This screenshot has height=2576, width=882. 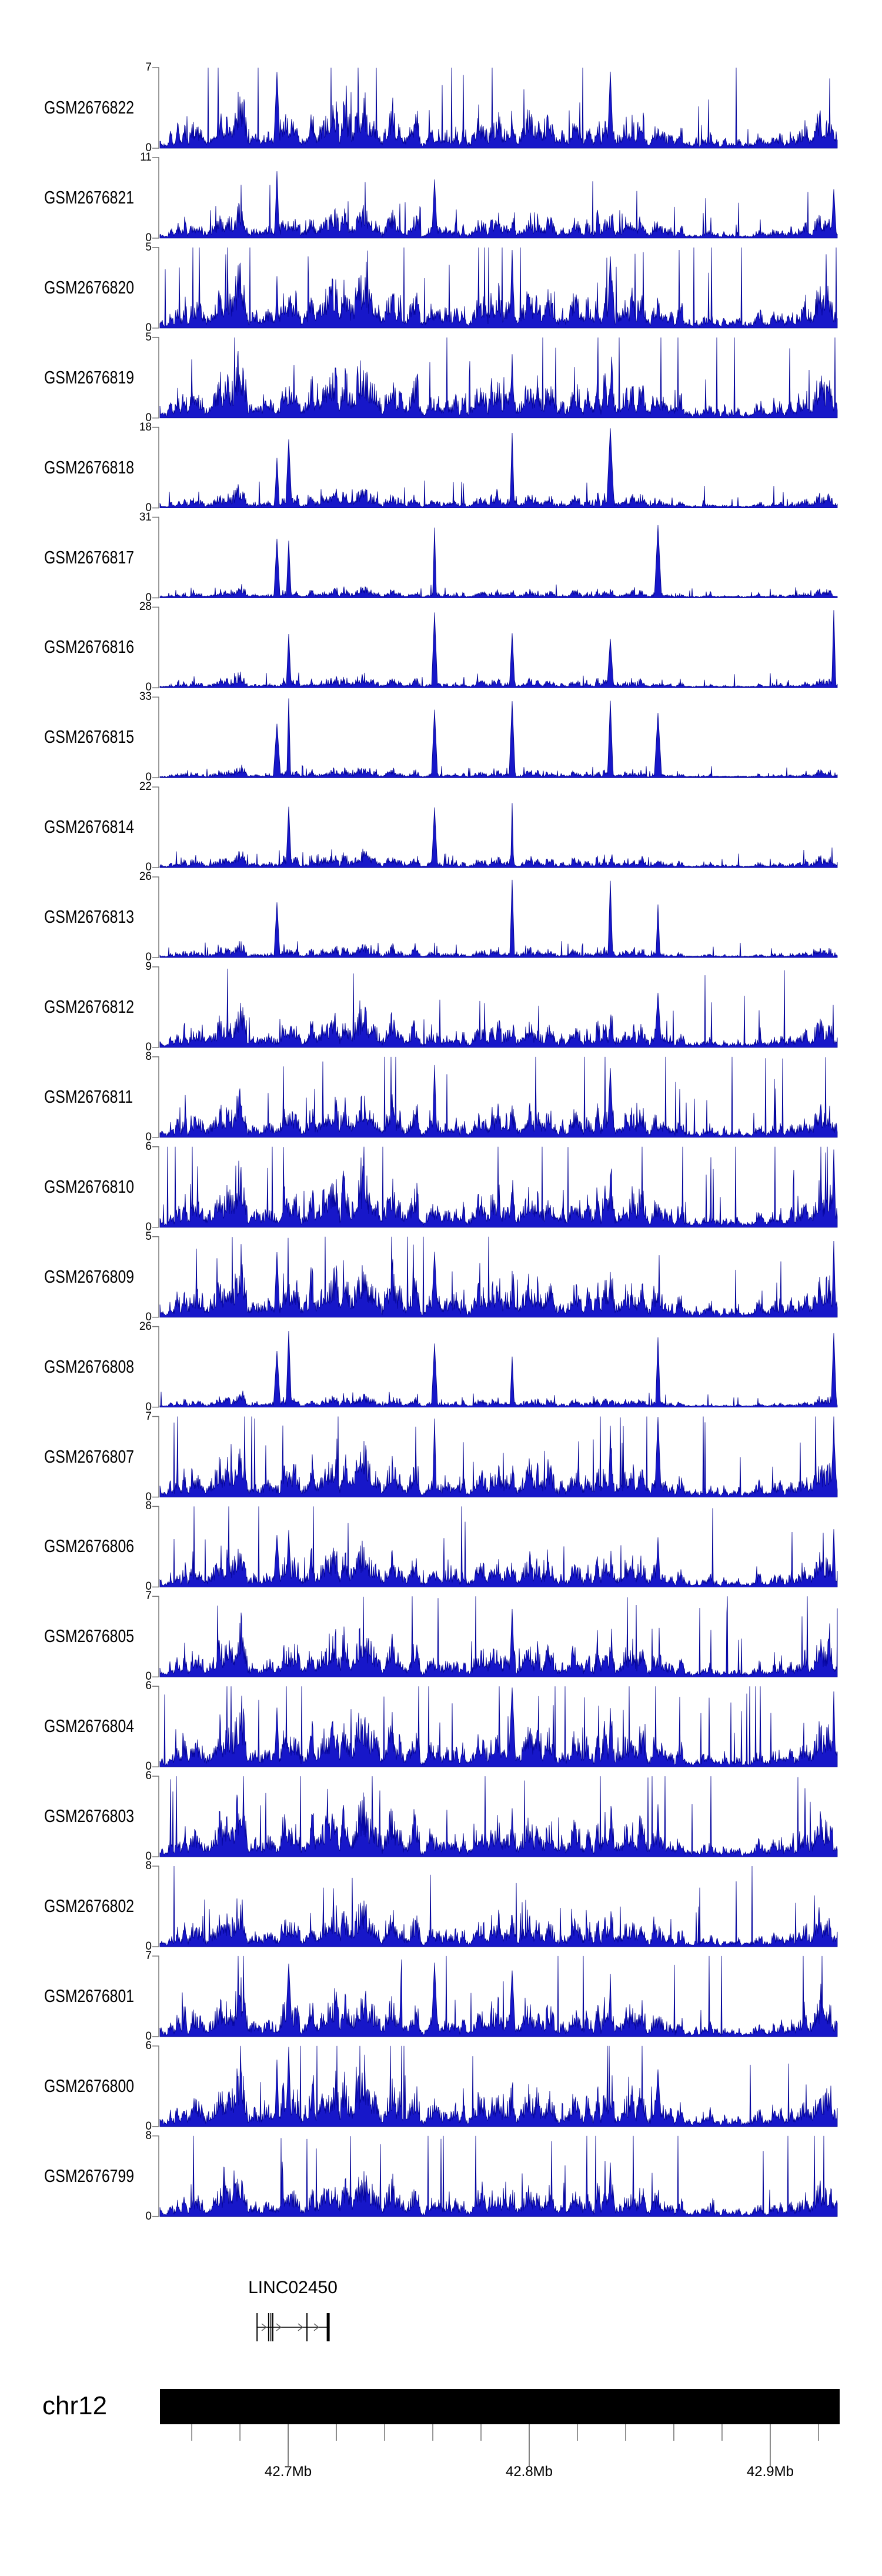 What do you see at coordinates (498, 1187) in the screenshot?
I see `track-signal-GSM2676810` at bounding box center [498, 1187].